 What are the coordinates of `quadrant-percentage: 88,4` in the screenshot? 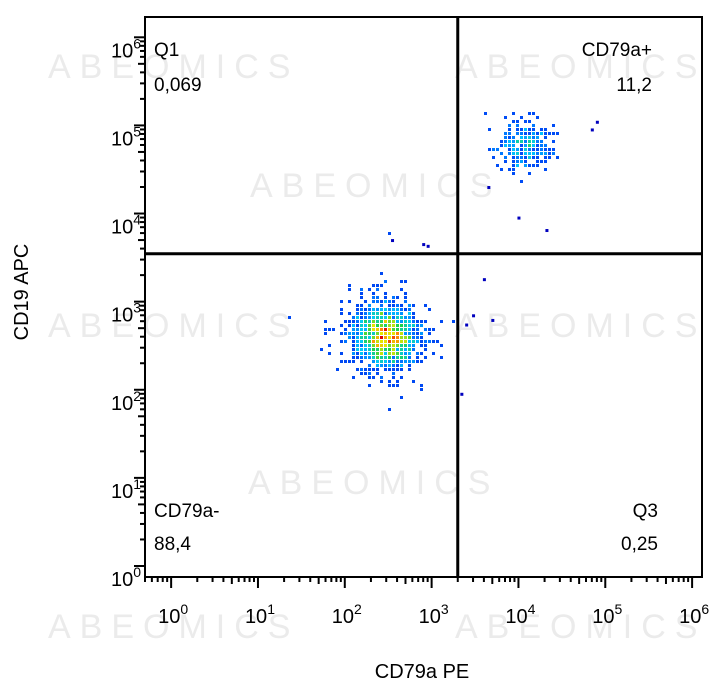 It's located at (172, 544).